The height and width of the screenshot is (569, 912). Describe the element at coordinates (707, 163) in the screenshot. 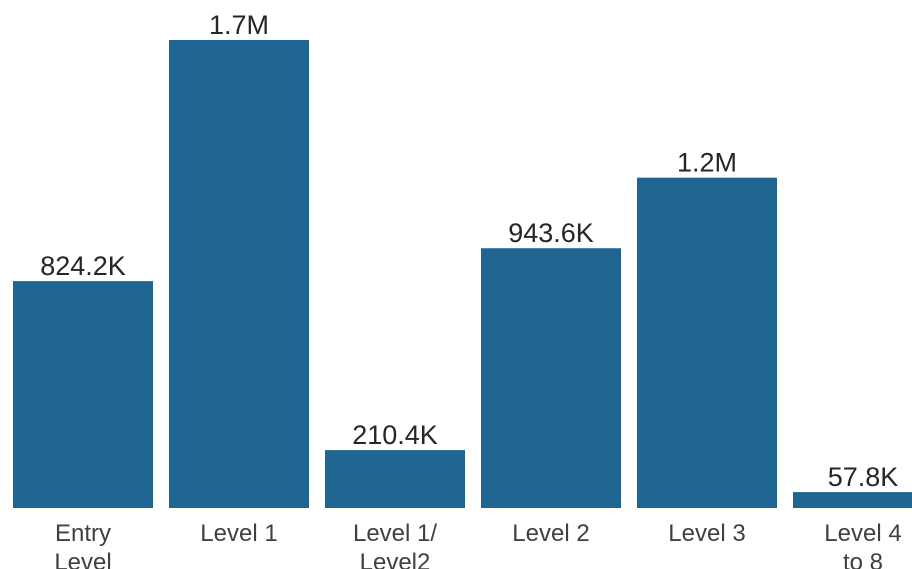

I see `data-label-4: 1.2M` at that location.